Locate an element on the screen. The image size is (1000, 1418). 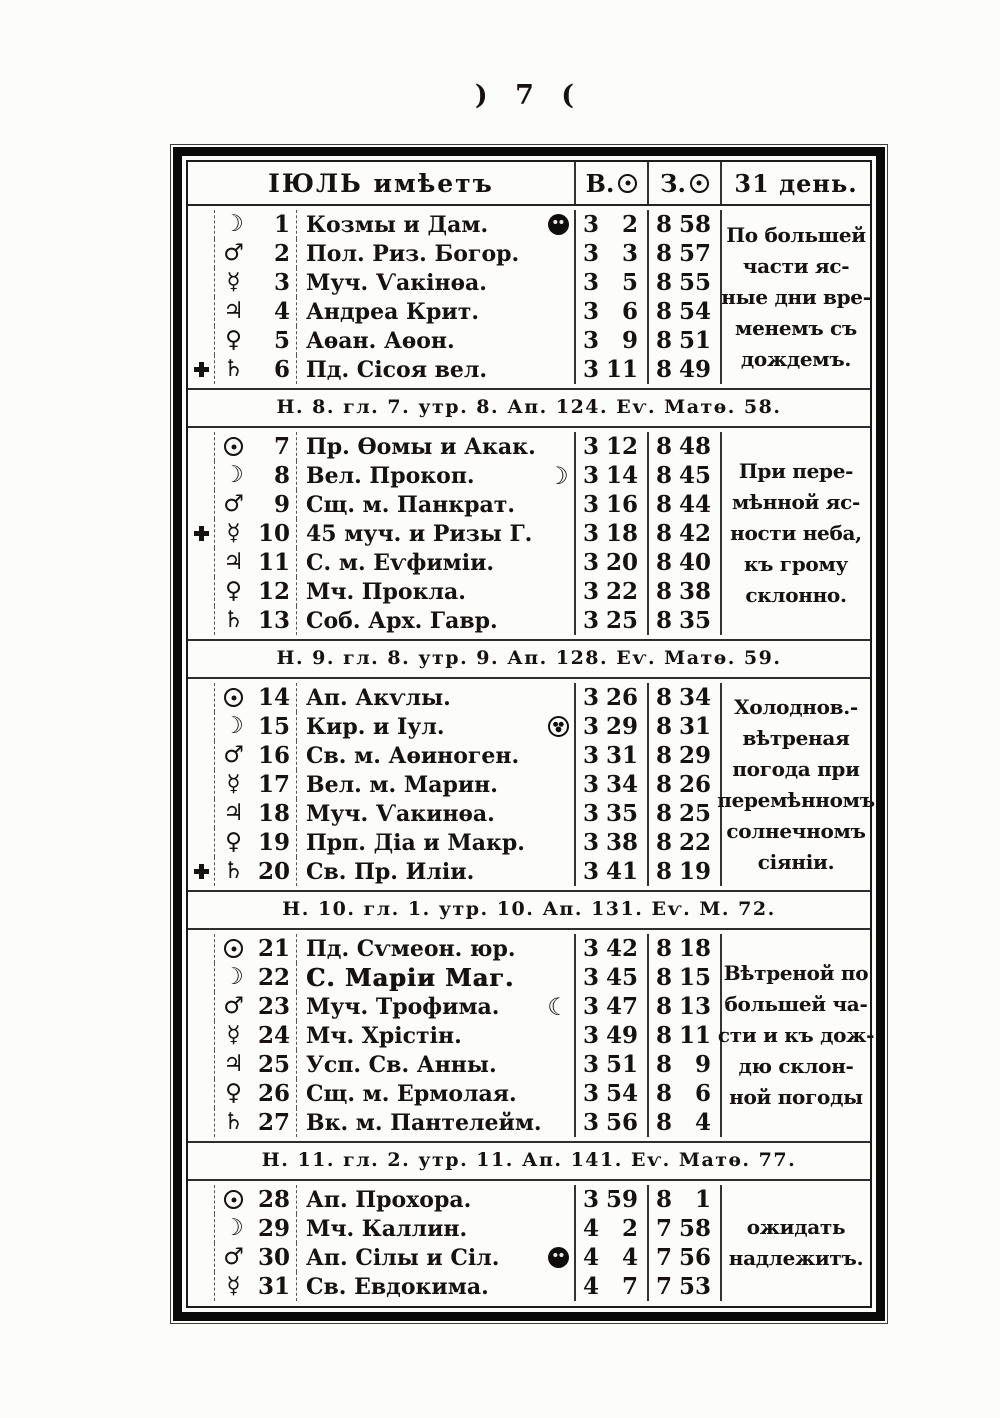
saint-name-cell: Пр. Ѳомы и Акак. is located at coordinates (419, 446).